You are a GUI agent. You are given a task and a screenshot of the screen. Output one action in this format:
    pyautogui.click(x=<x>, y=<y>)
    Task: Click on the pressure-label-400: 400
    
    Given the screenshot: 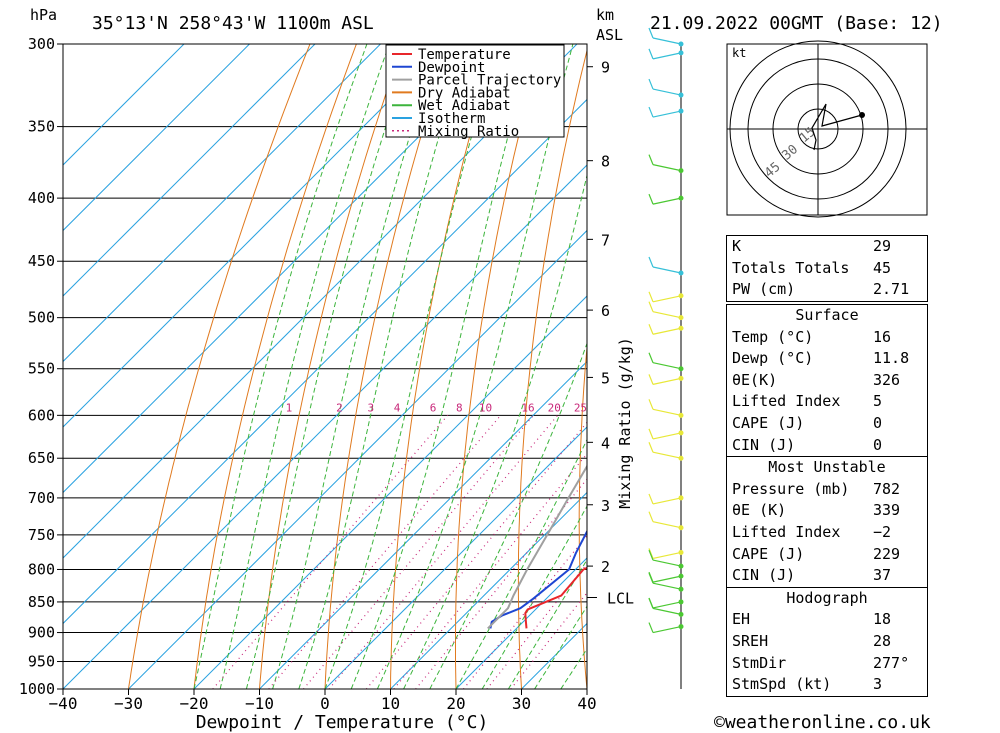 What is the action you would take?
    pyautogui.click(x=41, y=198)
    